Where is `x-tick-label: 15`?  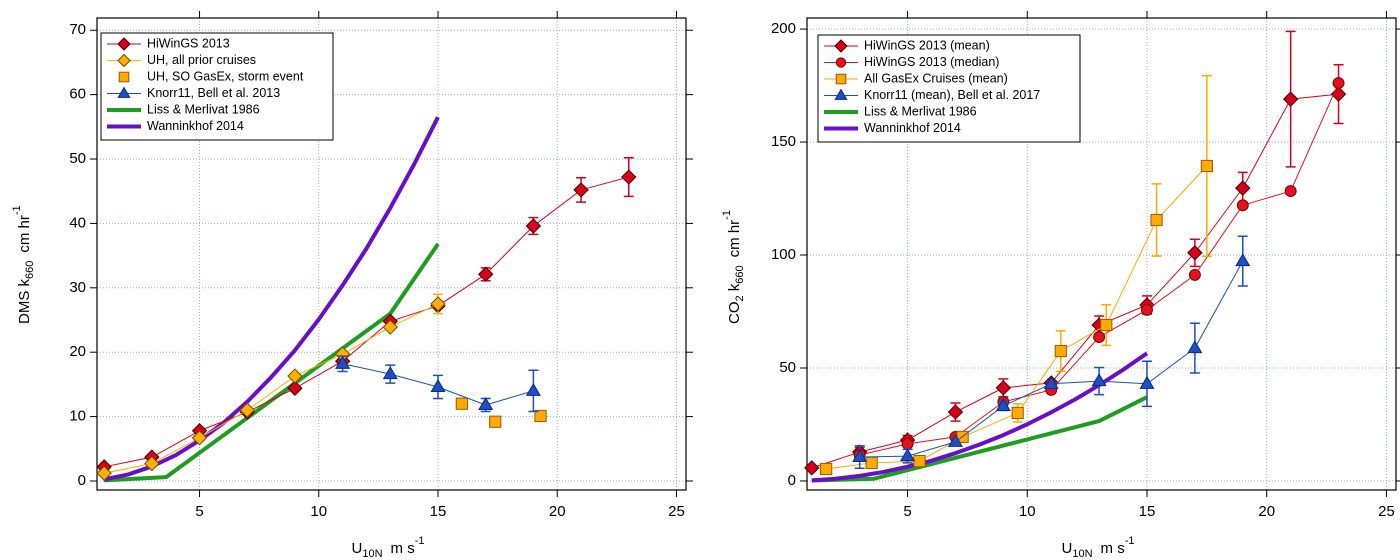
x-tick-label: 15 is located at coordinates (438, 511).